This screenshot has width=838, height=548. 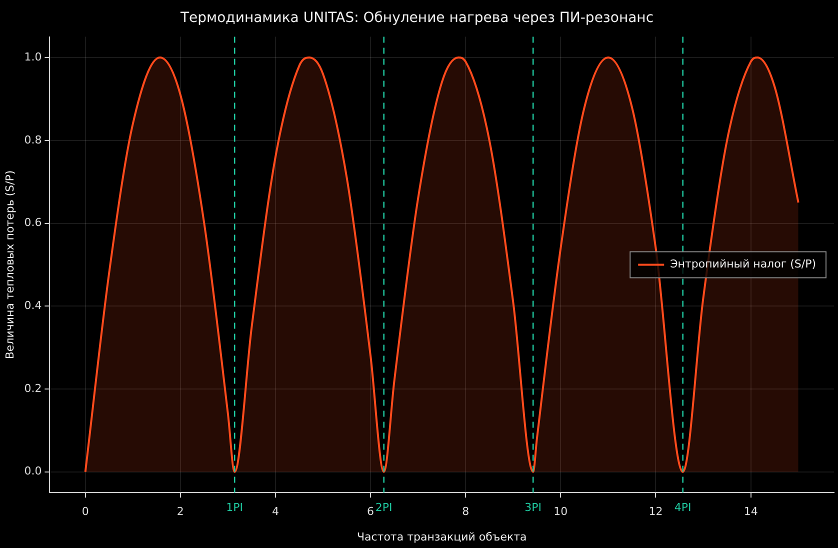 I want to click on y-tick-label: 0.2, so click(x=33, y=388).